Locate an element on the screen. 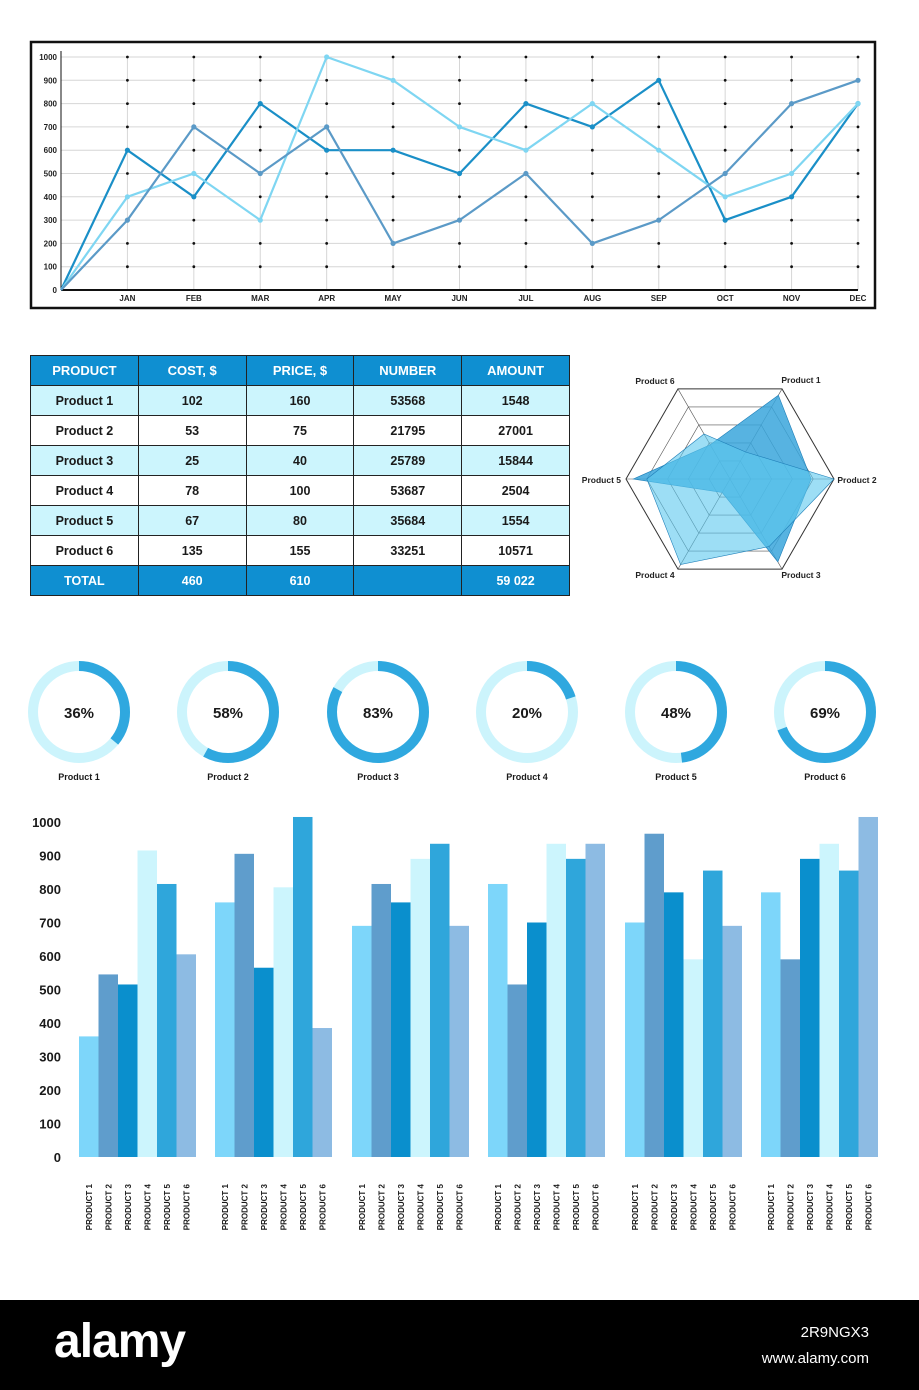 The width and height of the screenshot is (919, 1390). table-cell: 33251 is located at coordinates (408, 550).